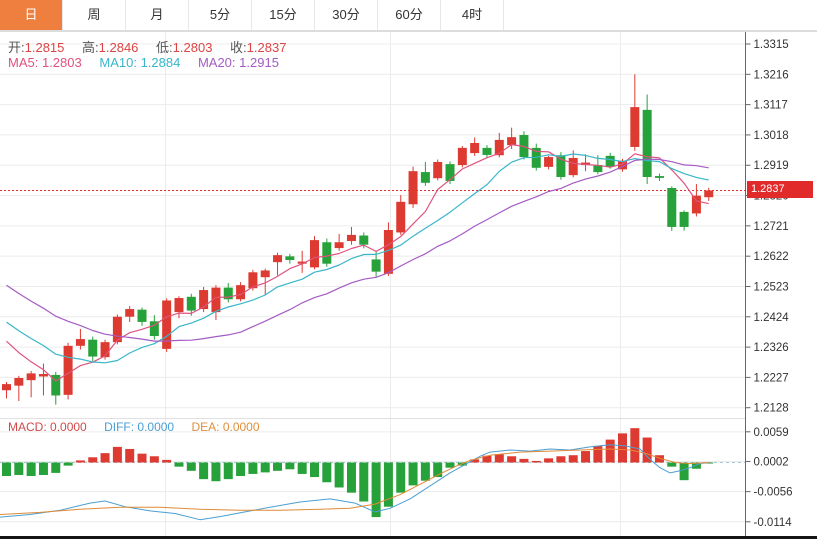 This screenshot has height=539, width=817. What do you see at coordinates (355, 481) in the screenshot?
I see `dea-line` at bounding box center [355, 481].